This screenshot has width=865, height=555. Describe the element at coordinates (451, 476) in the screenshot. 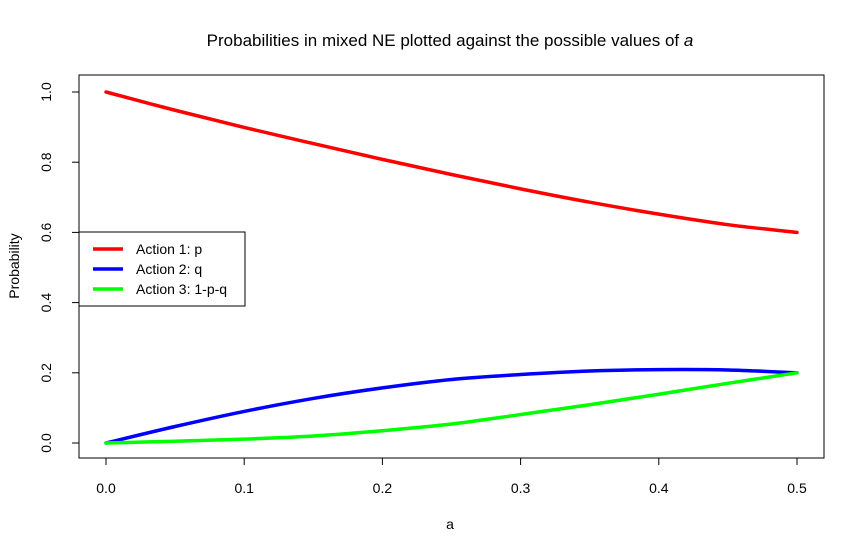

I see `x-axis: 0.0 0.1 0.2 0.3 0.4 0.5` at that location.